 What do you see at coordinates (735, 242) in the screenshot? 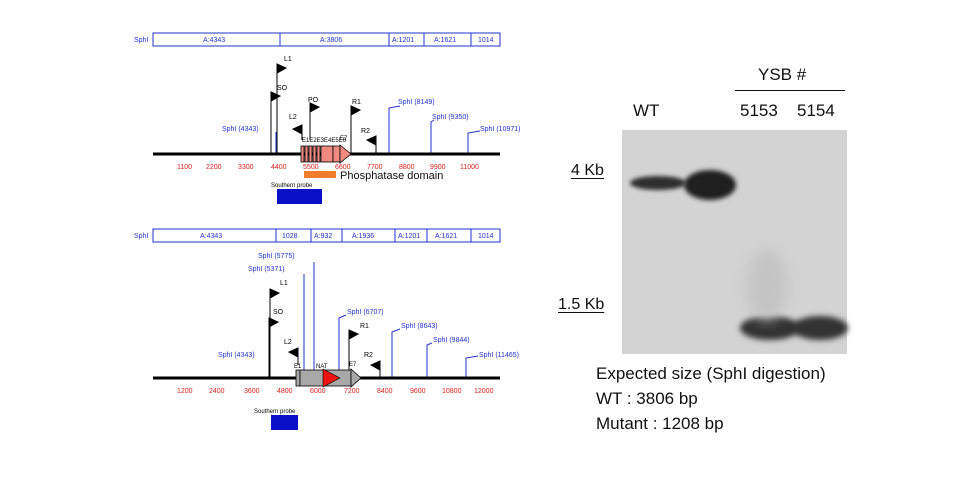
I see `southern-blot-image` at bounding box center [735, 242].